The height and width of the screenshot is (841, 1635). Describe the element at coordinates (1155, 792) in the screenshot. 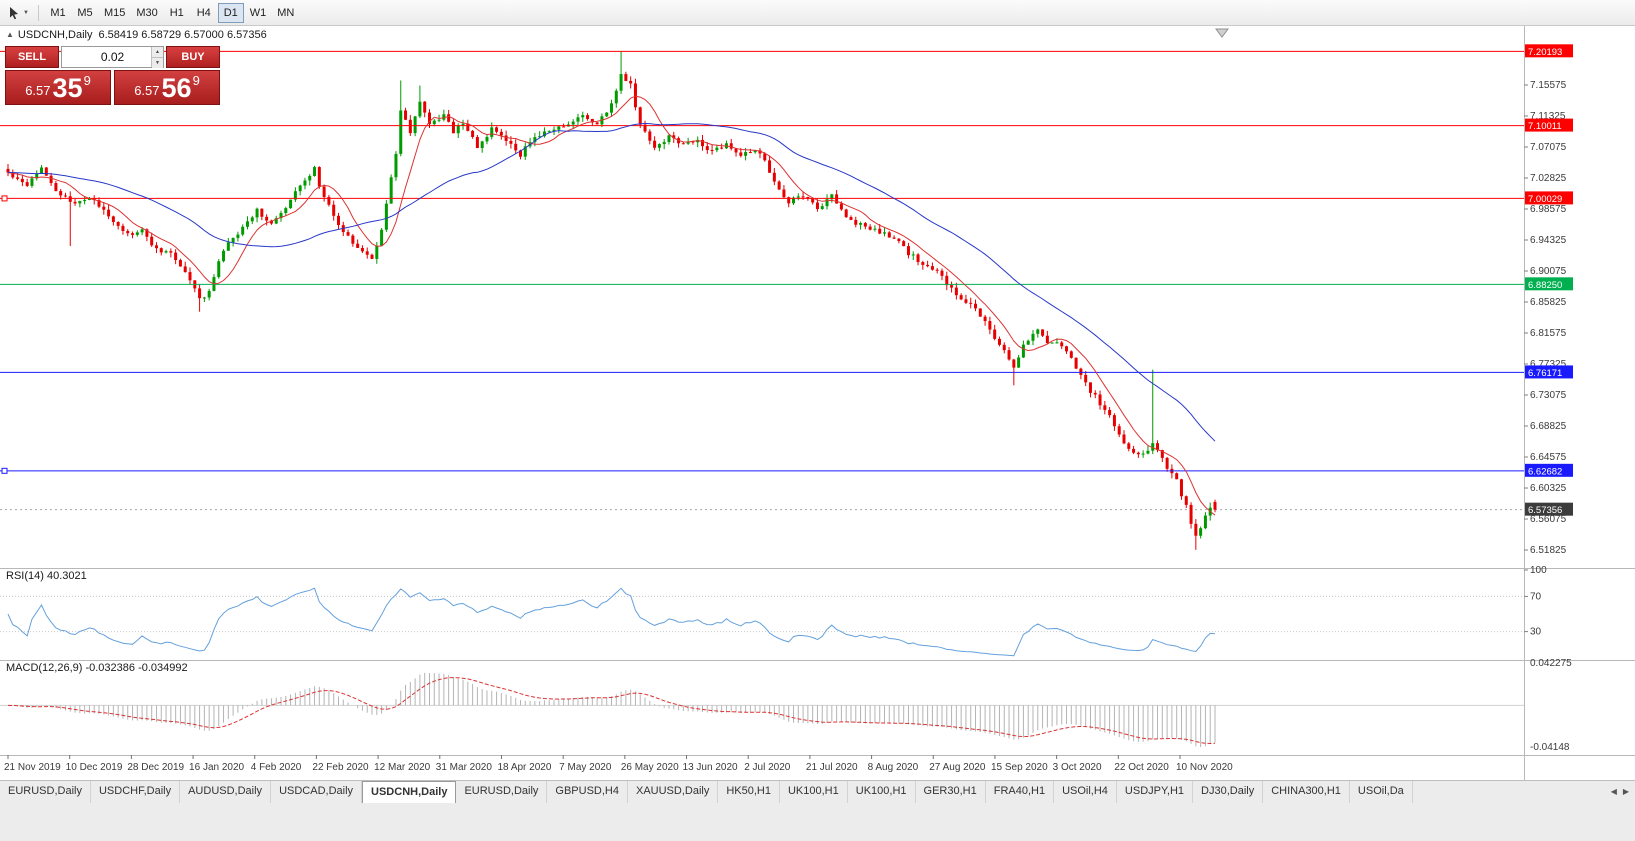

I see `chart-tab-14-usdjpy-h1: USDJPY,H1` at that location.